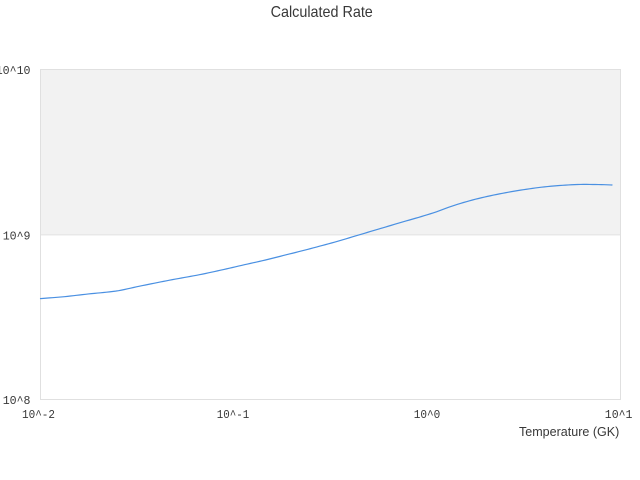  Describe the element at coordinates (17, 401) in the screenshot. I see `svg-text: 10^8` at that location.